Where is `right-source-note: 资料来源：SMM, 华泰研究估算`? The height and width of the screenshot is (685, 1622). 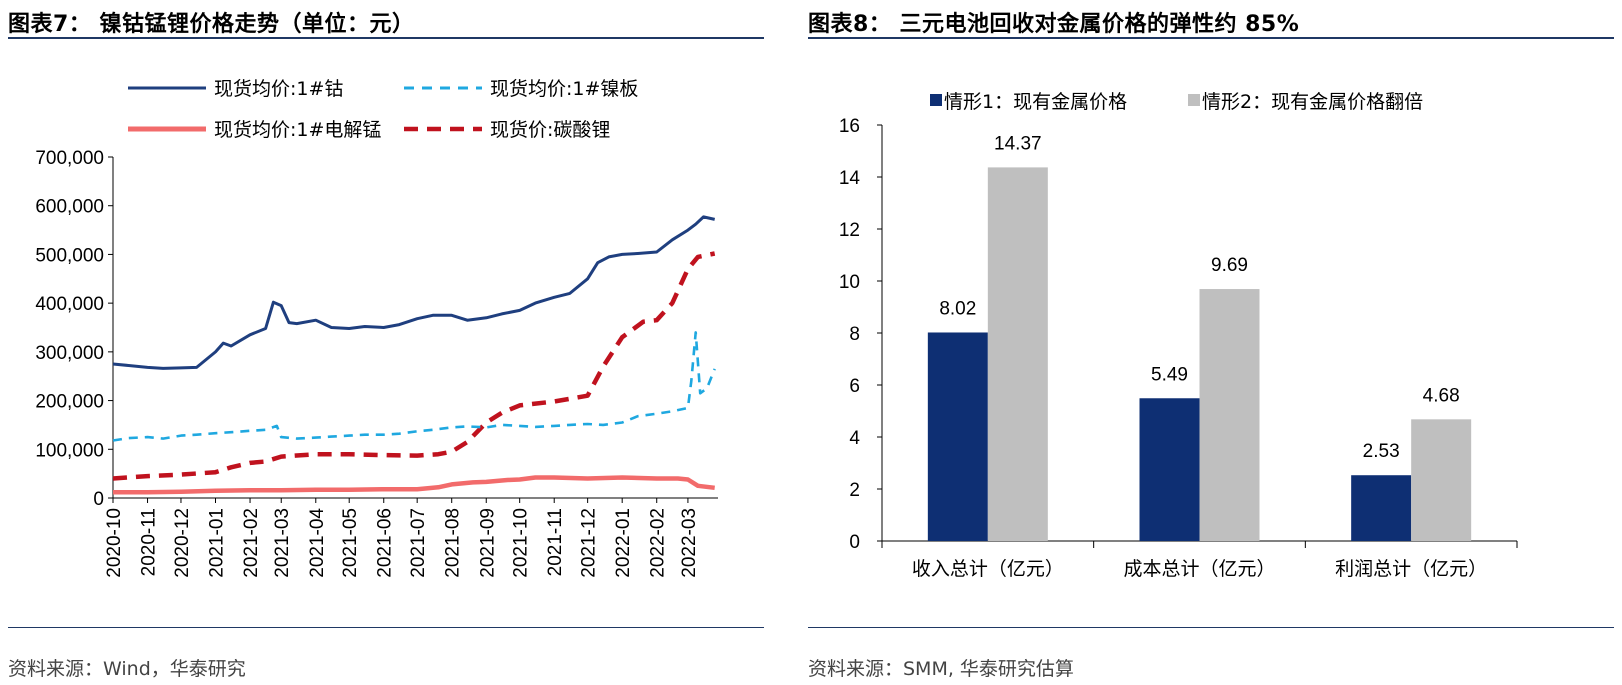 right-source-note: 资料来源：SMM, 华泰研究估算 is located at coordinates (941, 669).